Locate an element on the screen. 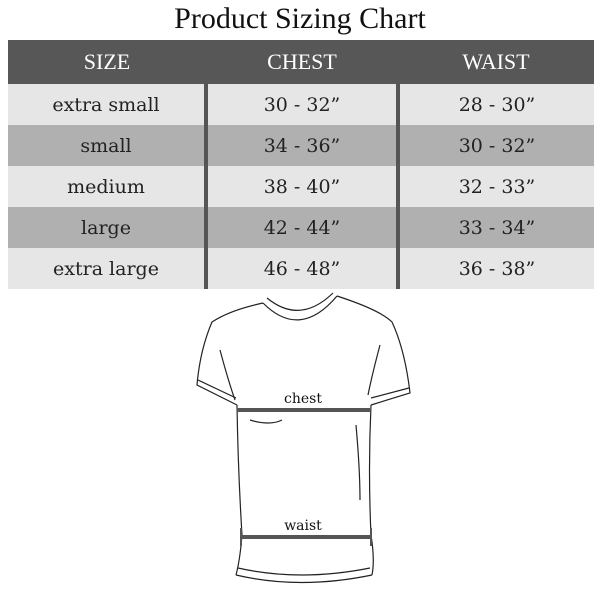  table-row: large 42 - 44” 33 - 34” is located at coordinates (301, 227).